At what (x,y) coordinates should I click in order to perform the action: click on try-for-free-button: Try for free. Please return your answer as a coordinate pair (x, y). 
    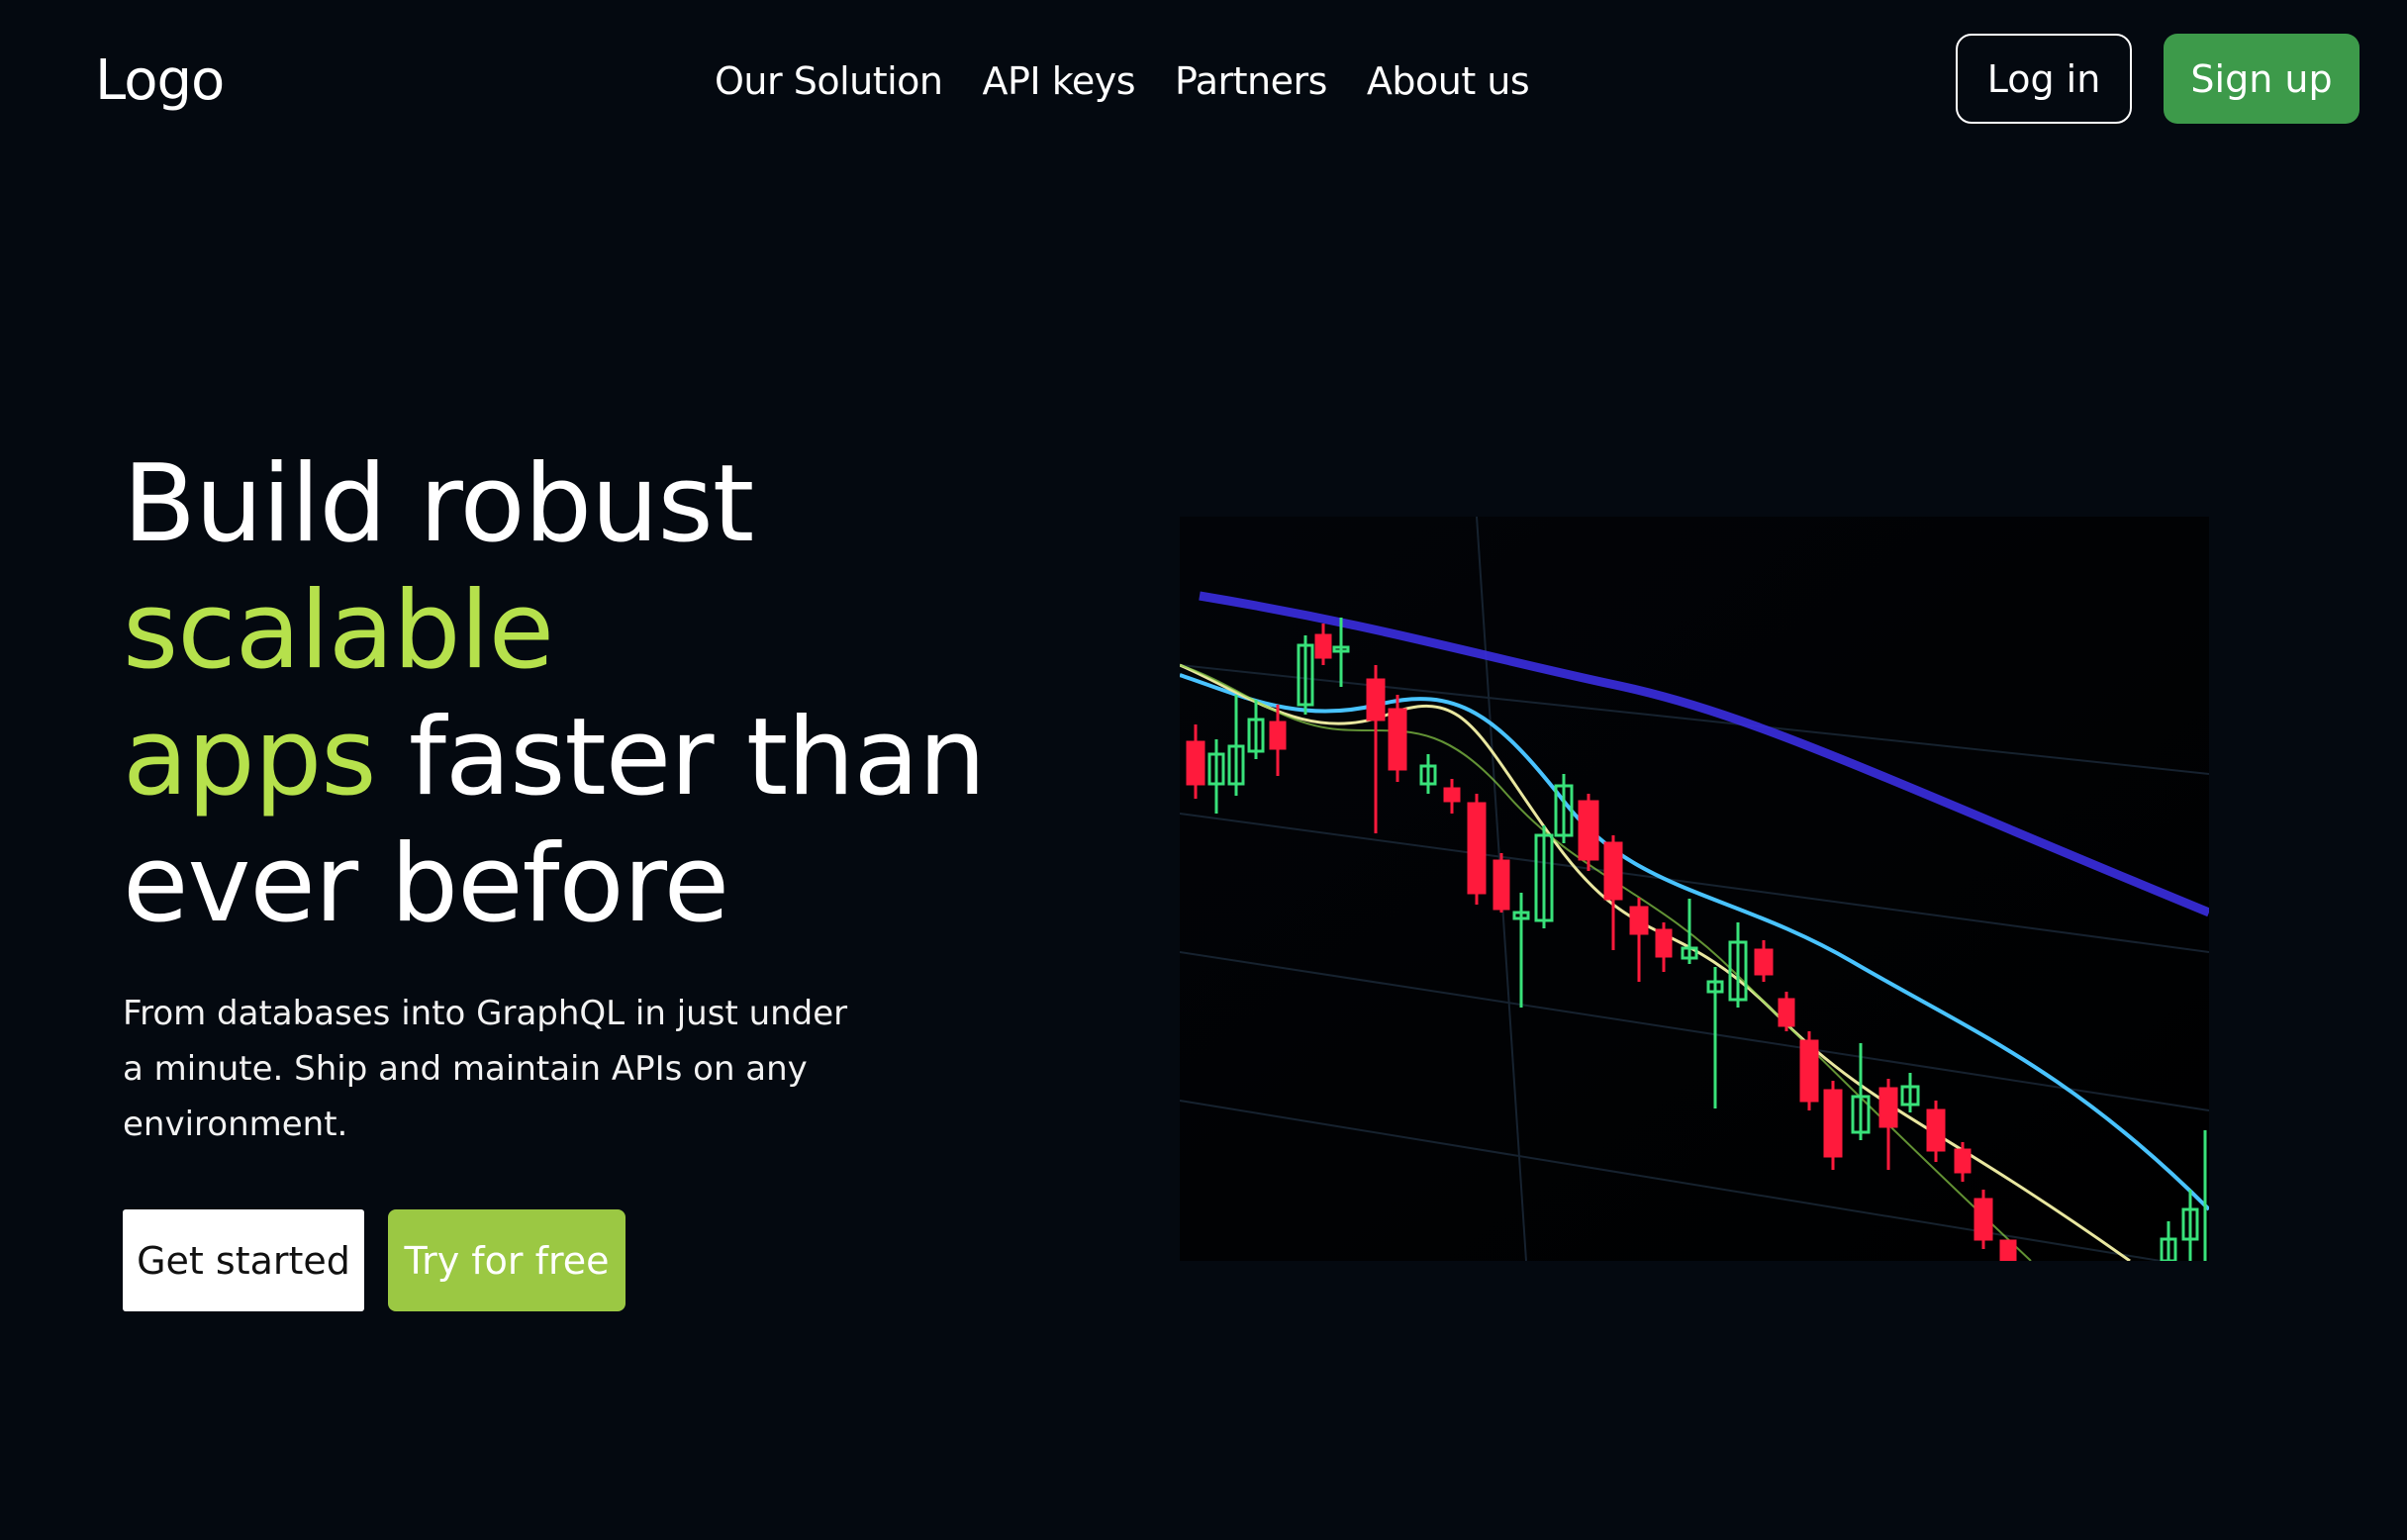
    Looking at the image, I should click on (507, 1260).